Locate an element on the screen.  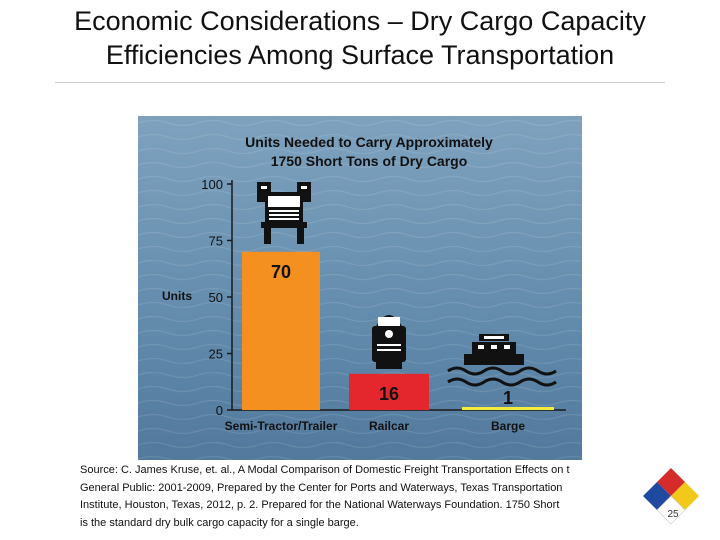
title-divider is located at coordinates (360, 82).